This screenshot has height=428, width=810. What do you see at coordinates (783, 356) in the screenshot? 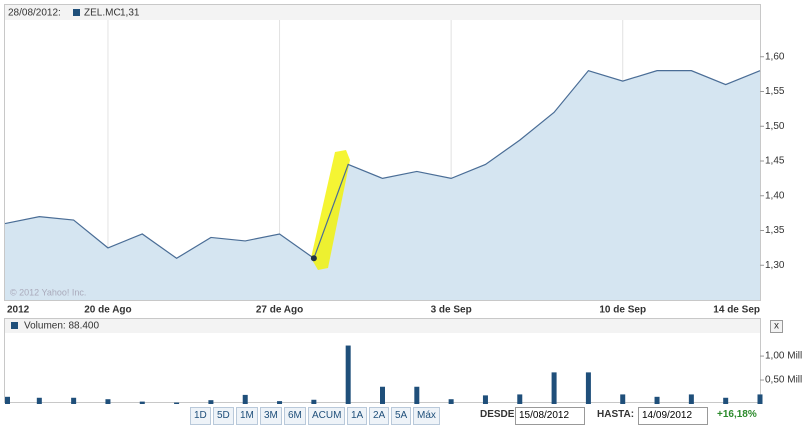
I see `y-tick-label: 1,00 Mill` at bounding box center [783, 356].